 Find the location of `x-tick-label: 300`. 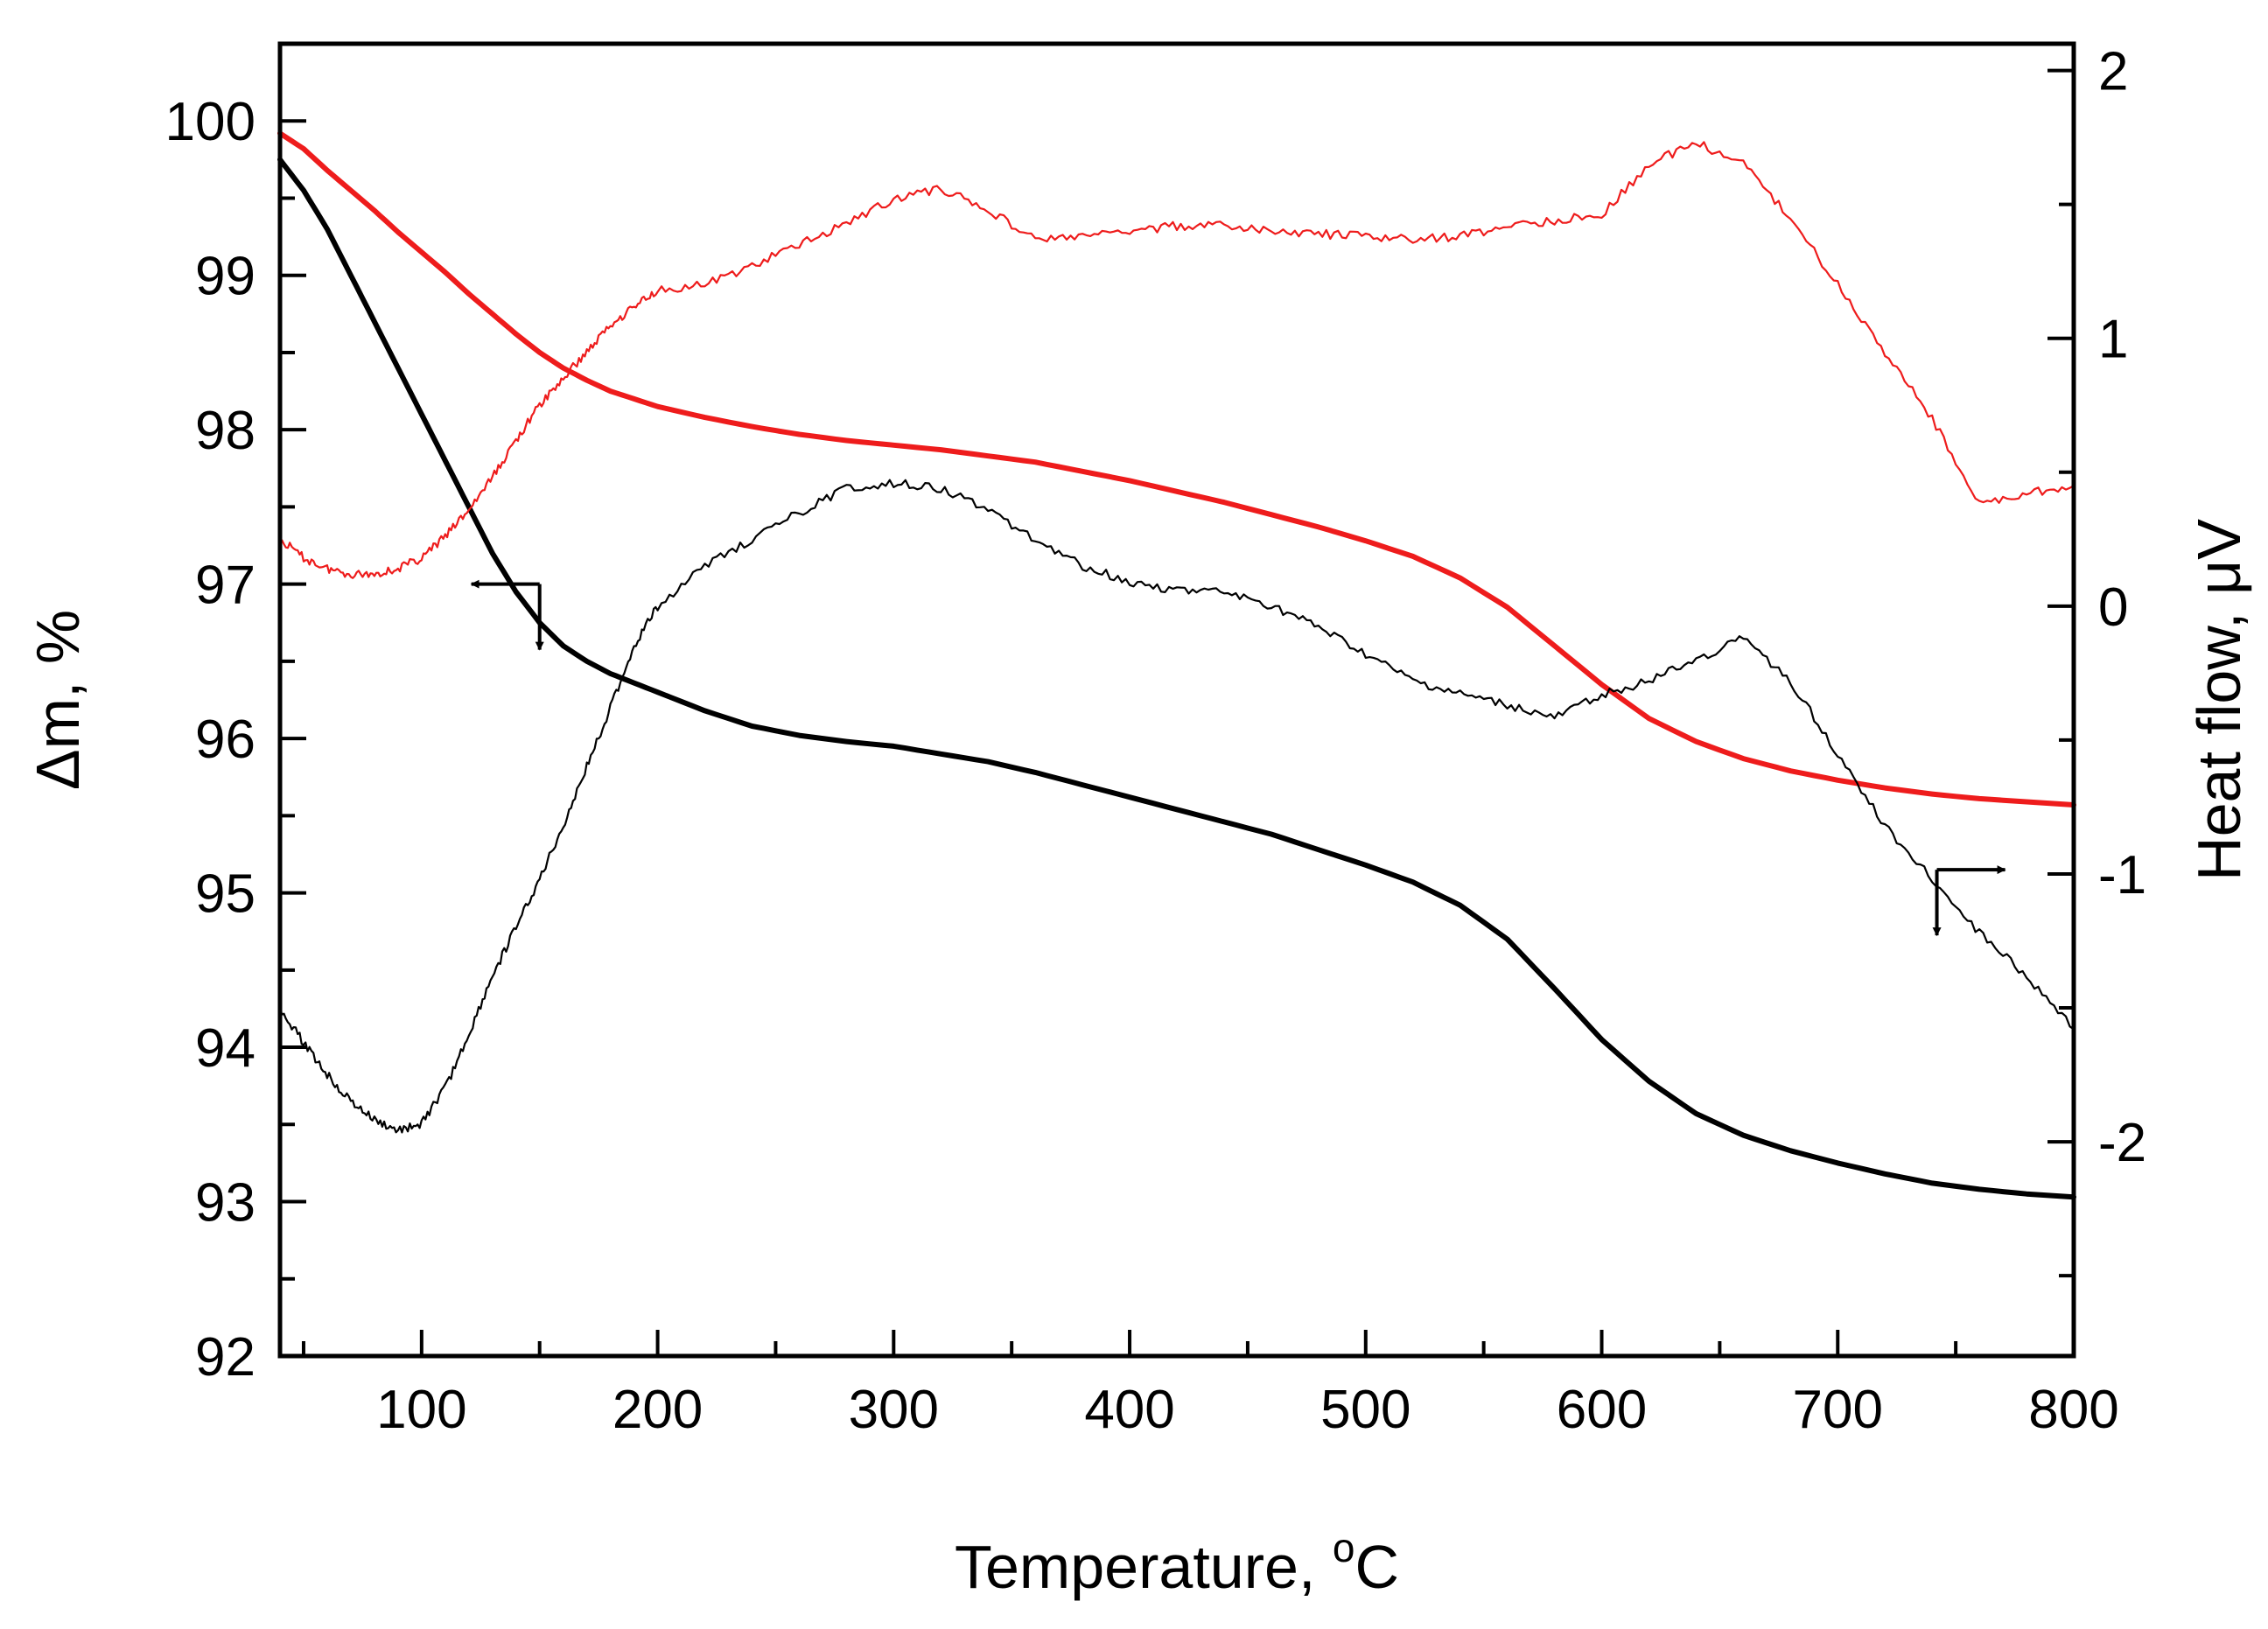

x-tick-label: 300 is located at coordinates (894, 1410).